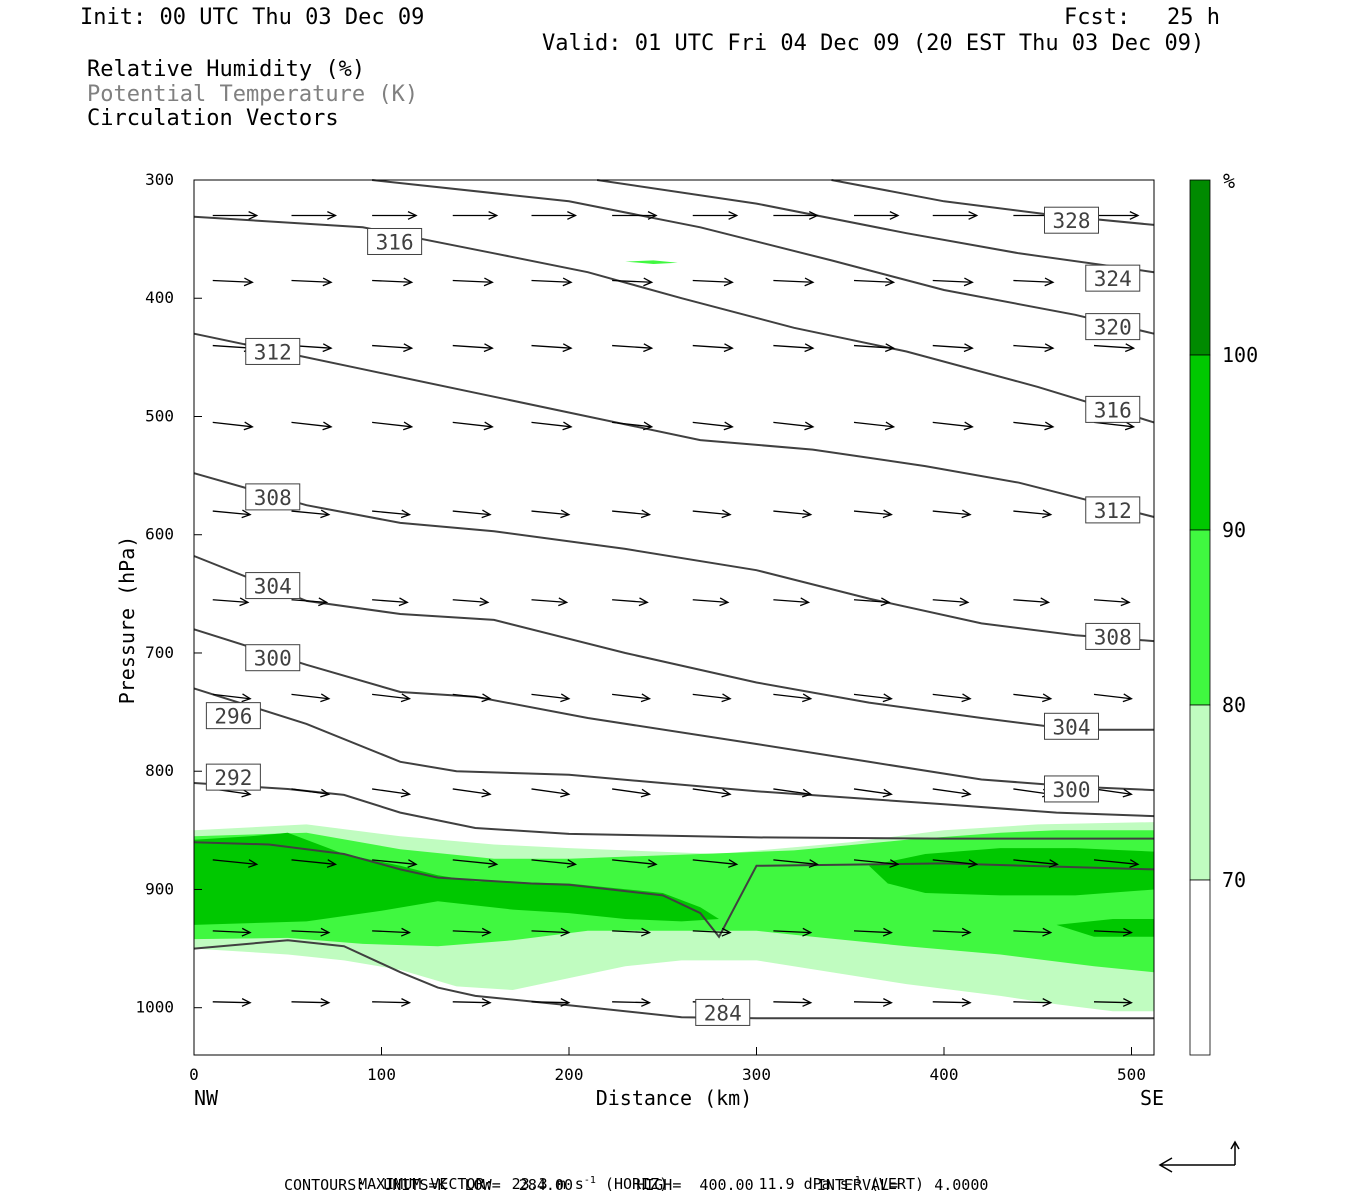  Describe the element at coordinates (1234, 530) in the screenshot. I see `colorbar-tick-label: 90` at that location.